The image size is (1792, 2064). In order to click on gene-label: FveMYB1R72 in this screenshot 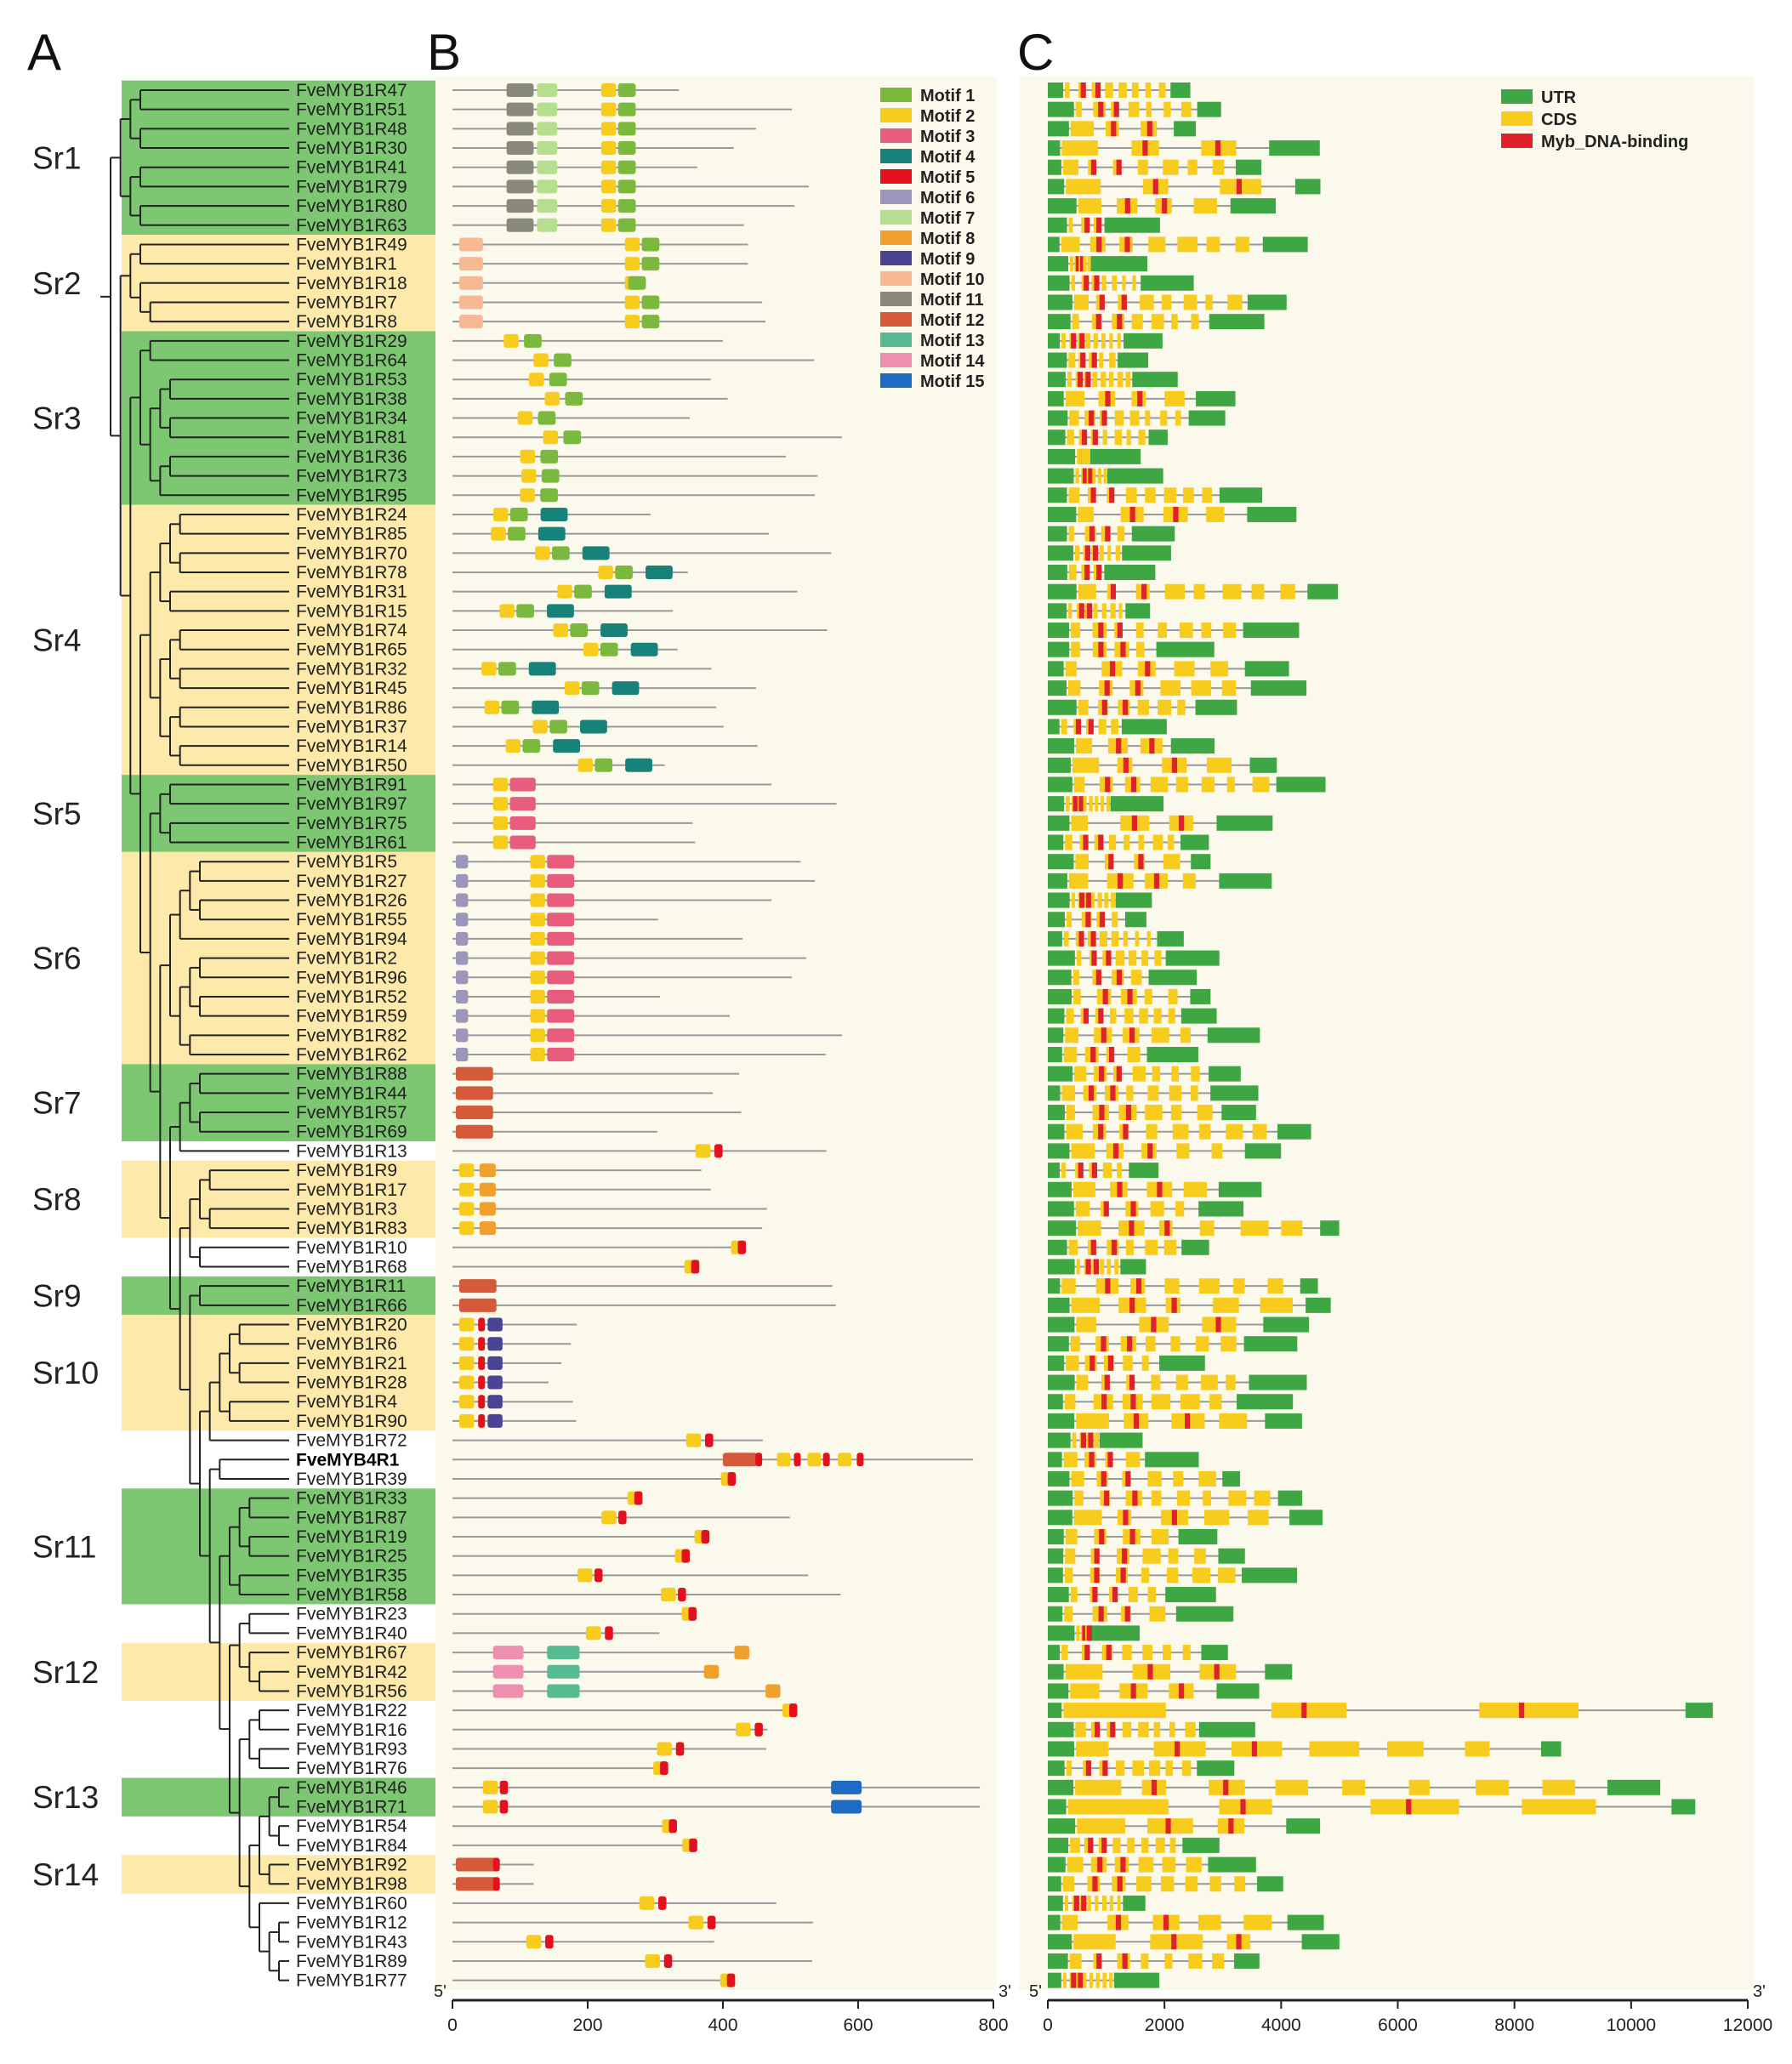, I will do `click(351, 1441)`.